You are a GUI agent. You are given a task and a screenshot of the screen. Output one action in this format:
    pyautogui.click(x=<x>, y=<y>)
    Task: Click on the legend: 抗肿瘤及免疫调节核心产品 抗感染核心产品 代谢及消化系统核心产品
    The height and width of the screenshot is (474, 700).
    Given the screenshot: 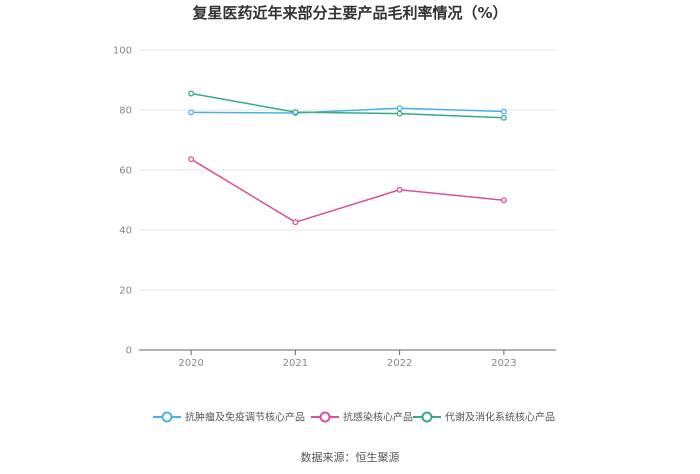 What is the action you would take?
    pyautogui.click(x=354, y=417)
    